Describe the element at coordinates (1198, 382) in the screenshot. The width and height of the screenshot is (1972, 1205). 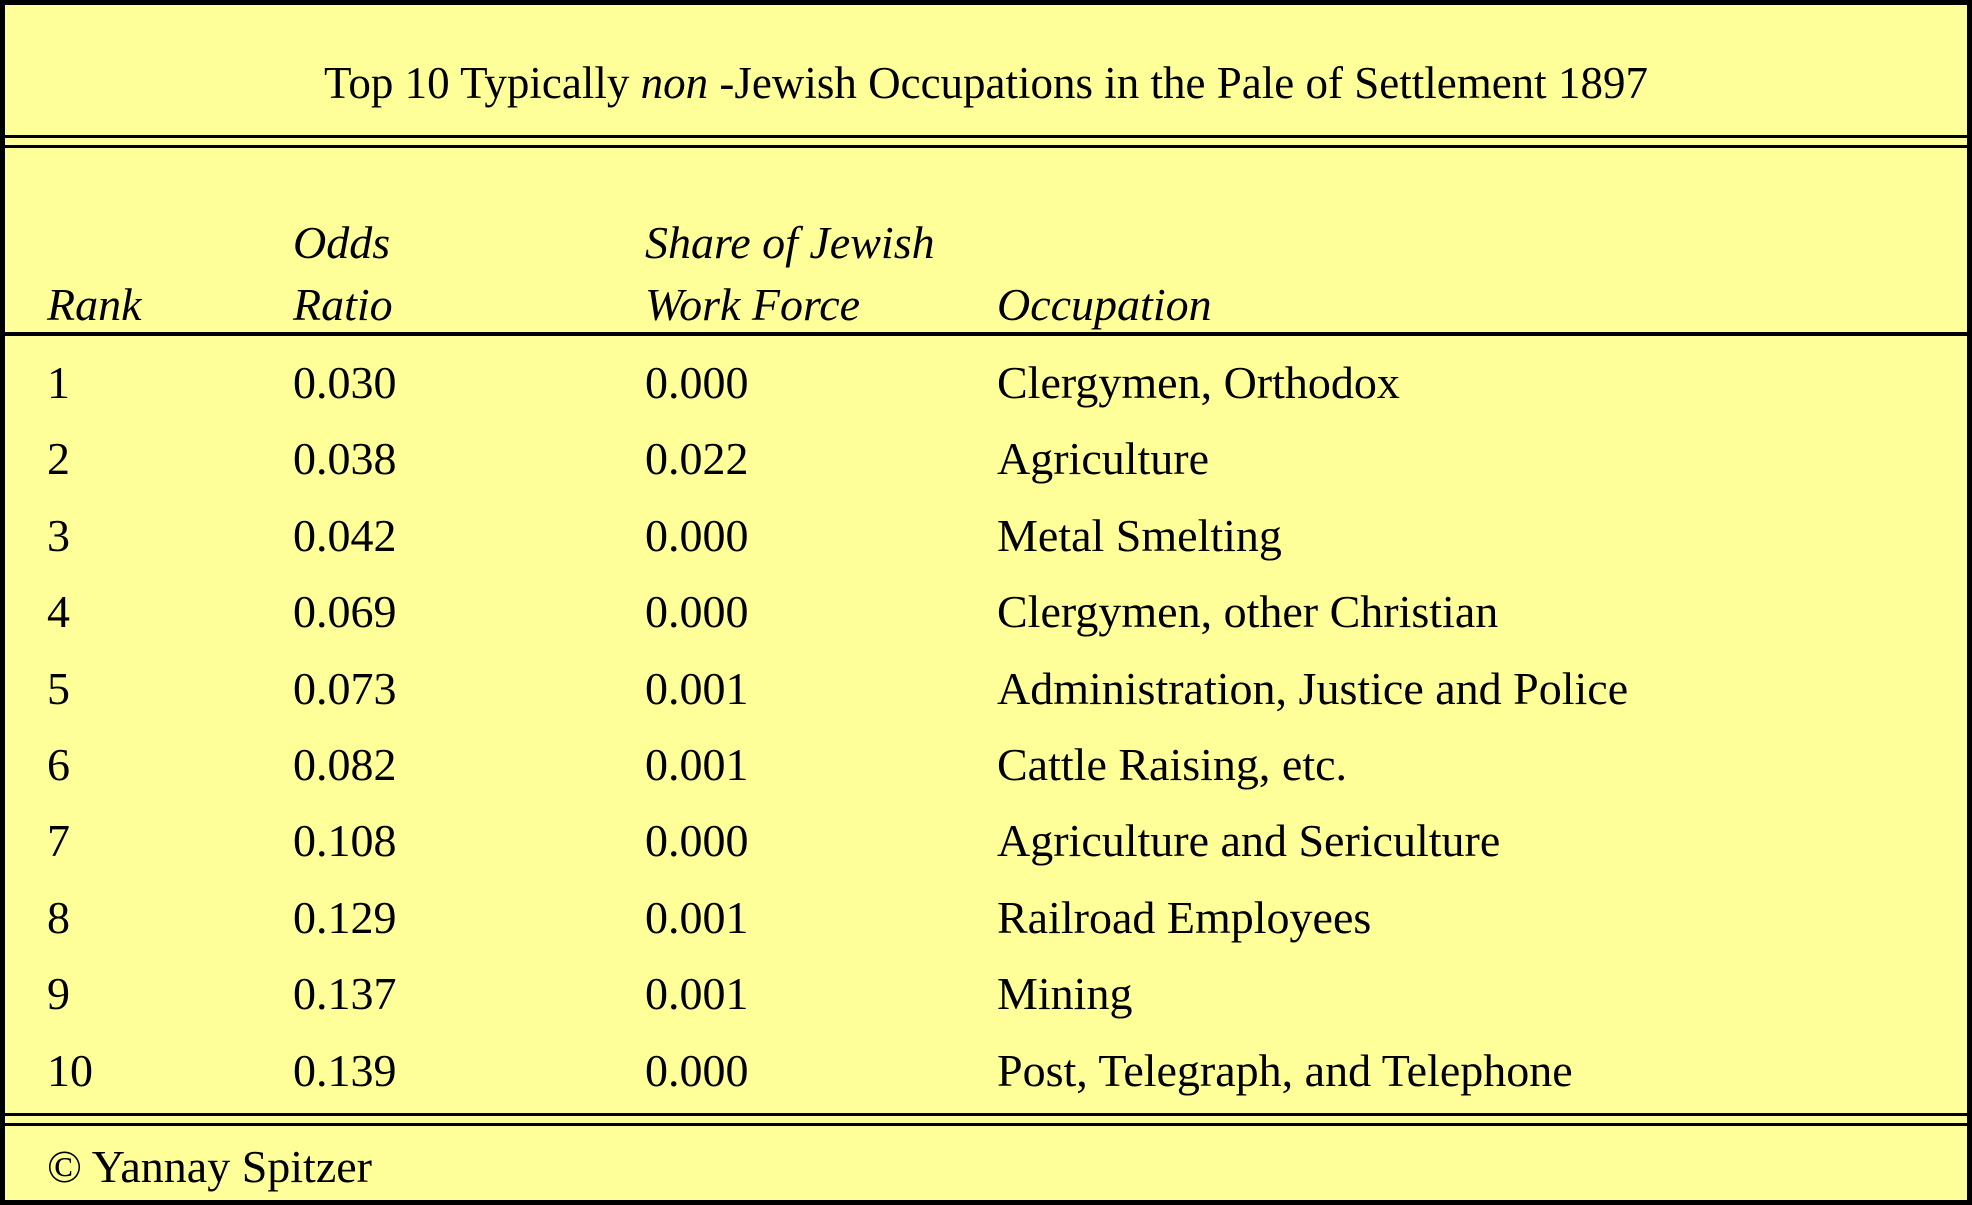
I see `cell-occupation: Clergymen, Orthodox` at that location.